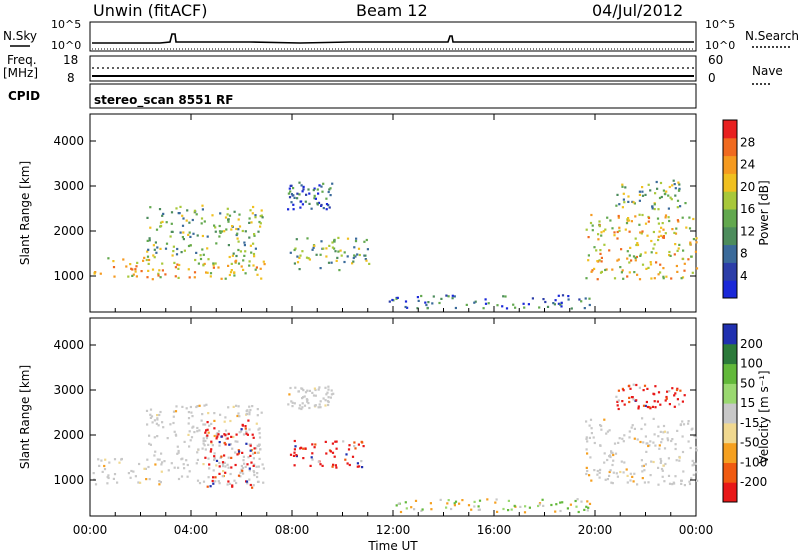 This screenshot has width=800, height=554. Describe the element at coordinates (715, 60) in the screenshot. I see `nave-tick-top: 60` at that location.